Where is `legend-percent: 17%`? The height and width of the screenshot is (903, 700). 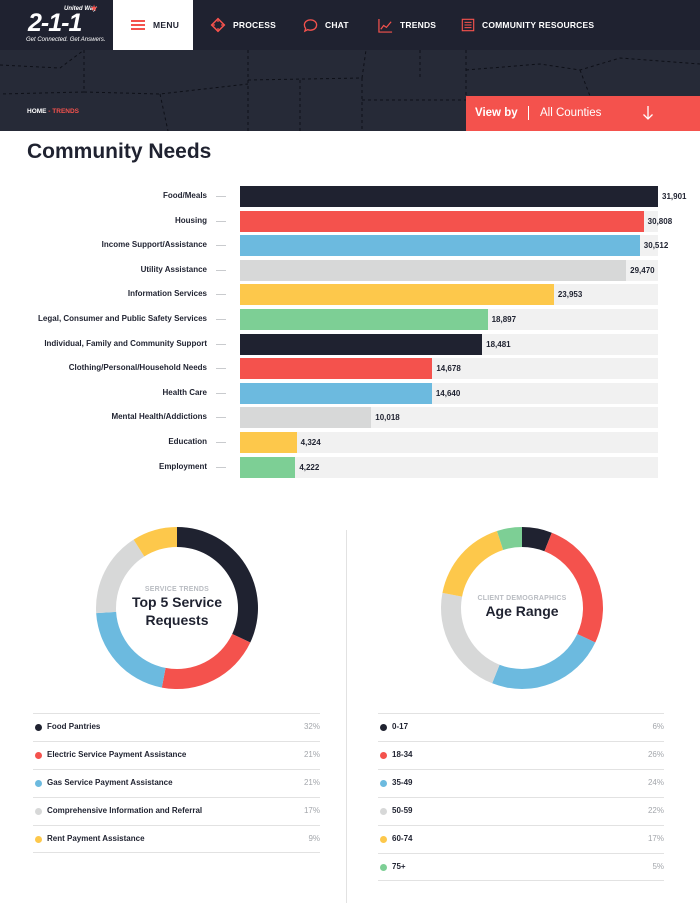
legend-percent: 17% is located at coordinates (311, 810).